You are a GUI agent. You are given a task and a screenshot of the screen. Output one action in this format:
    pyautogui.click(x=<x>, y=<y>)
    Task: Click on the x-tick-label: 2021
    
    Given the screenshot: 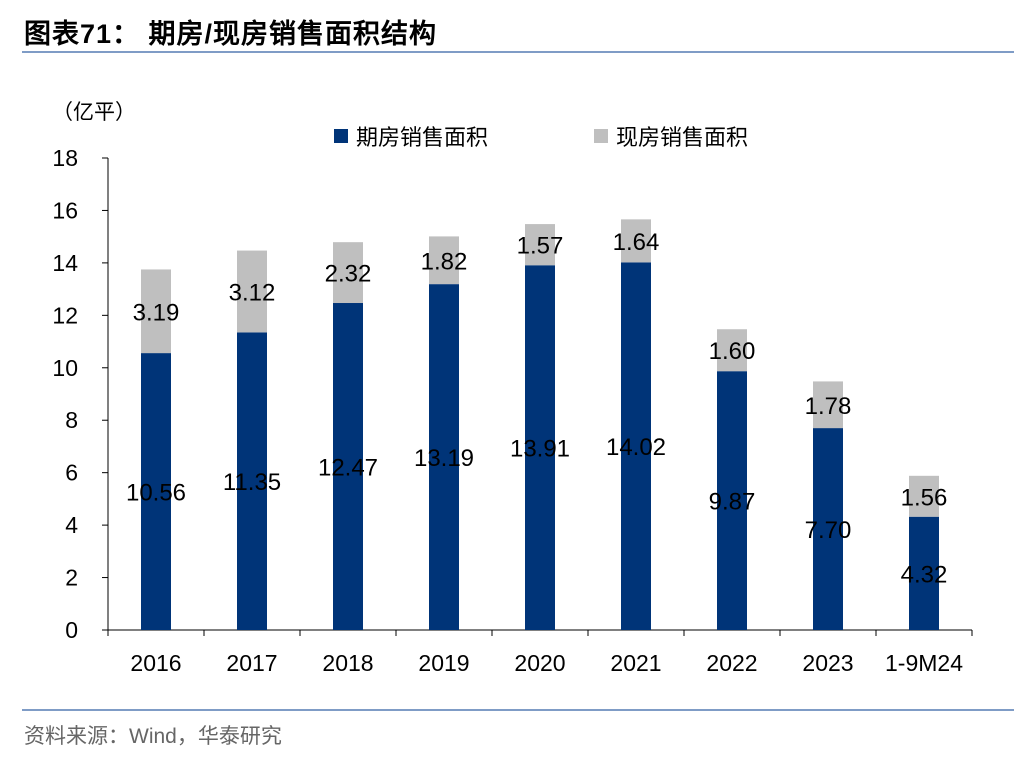 What is the action you would take?
    pyautogui.click(x=635, y=663)
    